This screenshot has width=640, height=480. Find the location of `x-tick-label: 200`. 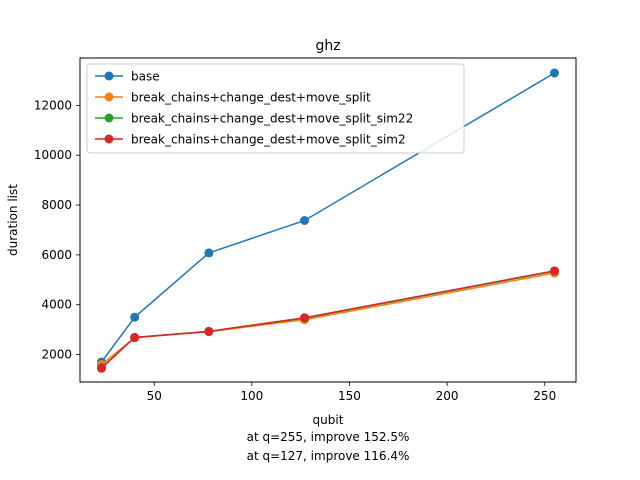

x-tick-label: 200 is located at coordinates (447, 396).